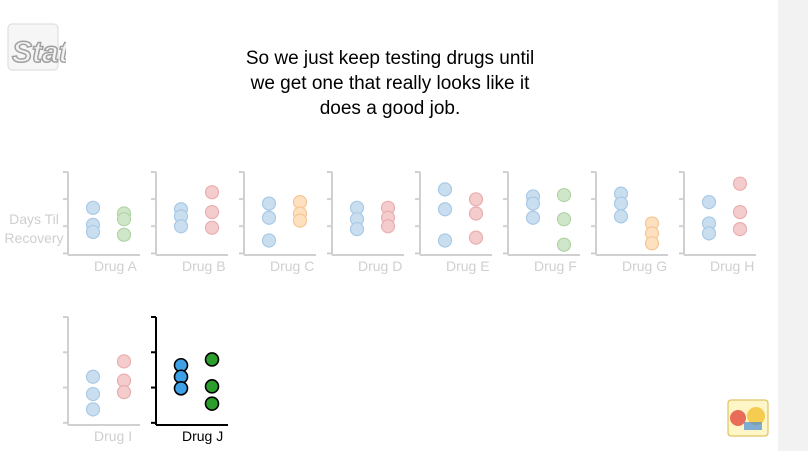 Image resolution: width=808 pixels, height=451 pixels. What do you see at coordinates (292, 266) in the screenshot?
I see `drug-c-label: Drug C` at bounding box center [292, 266].